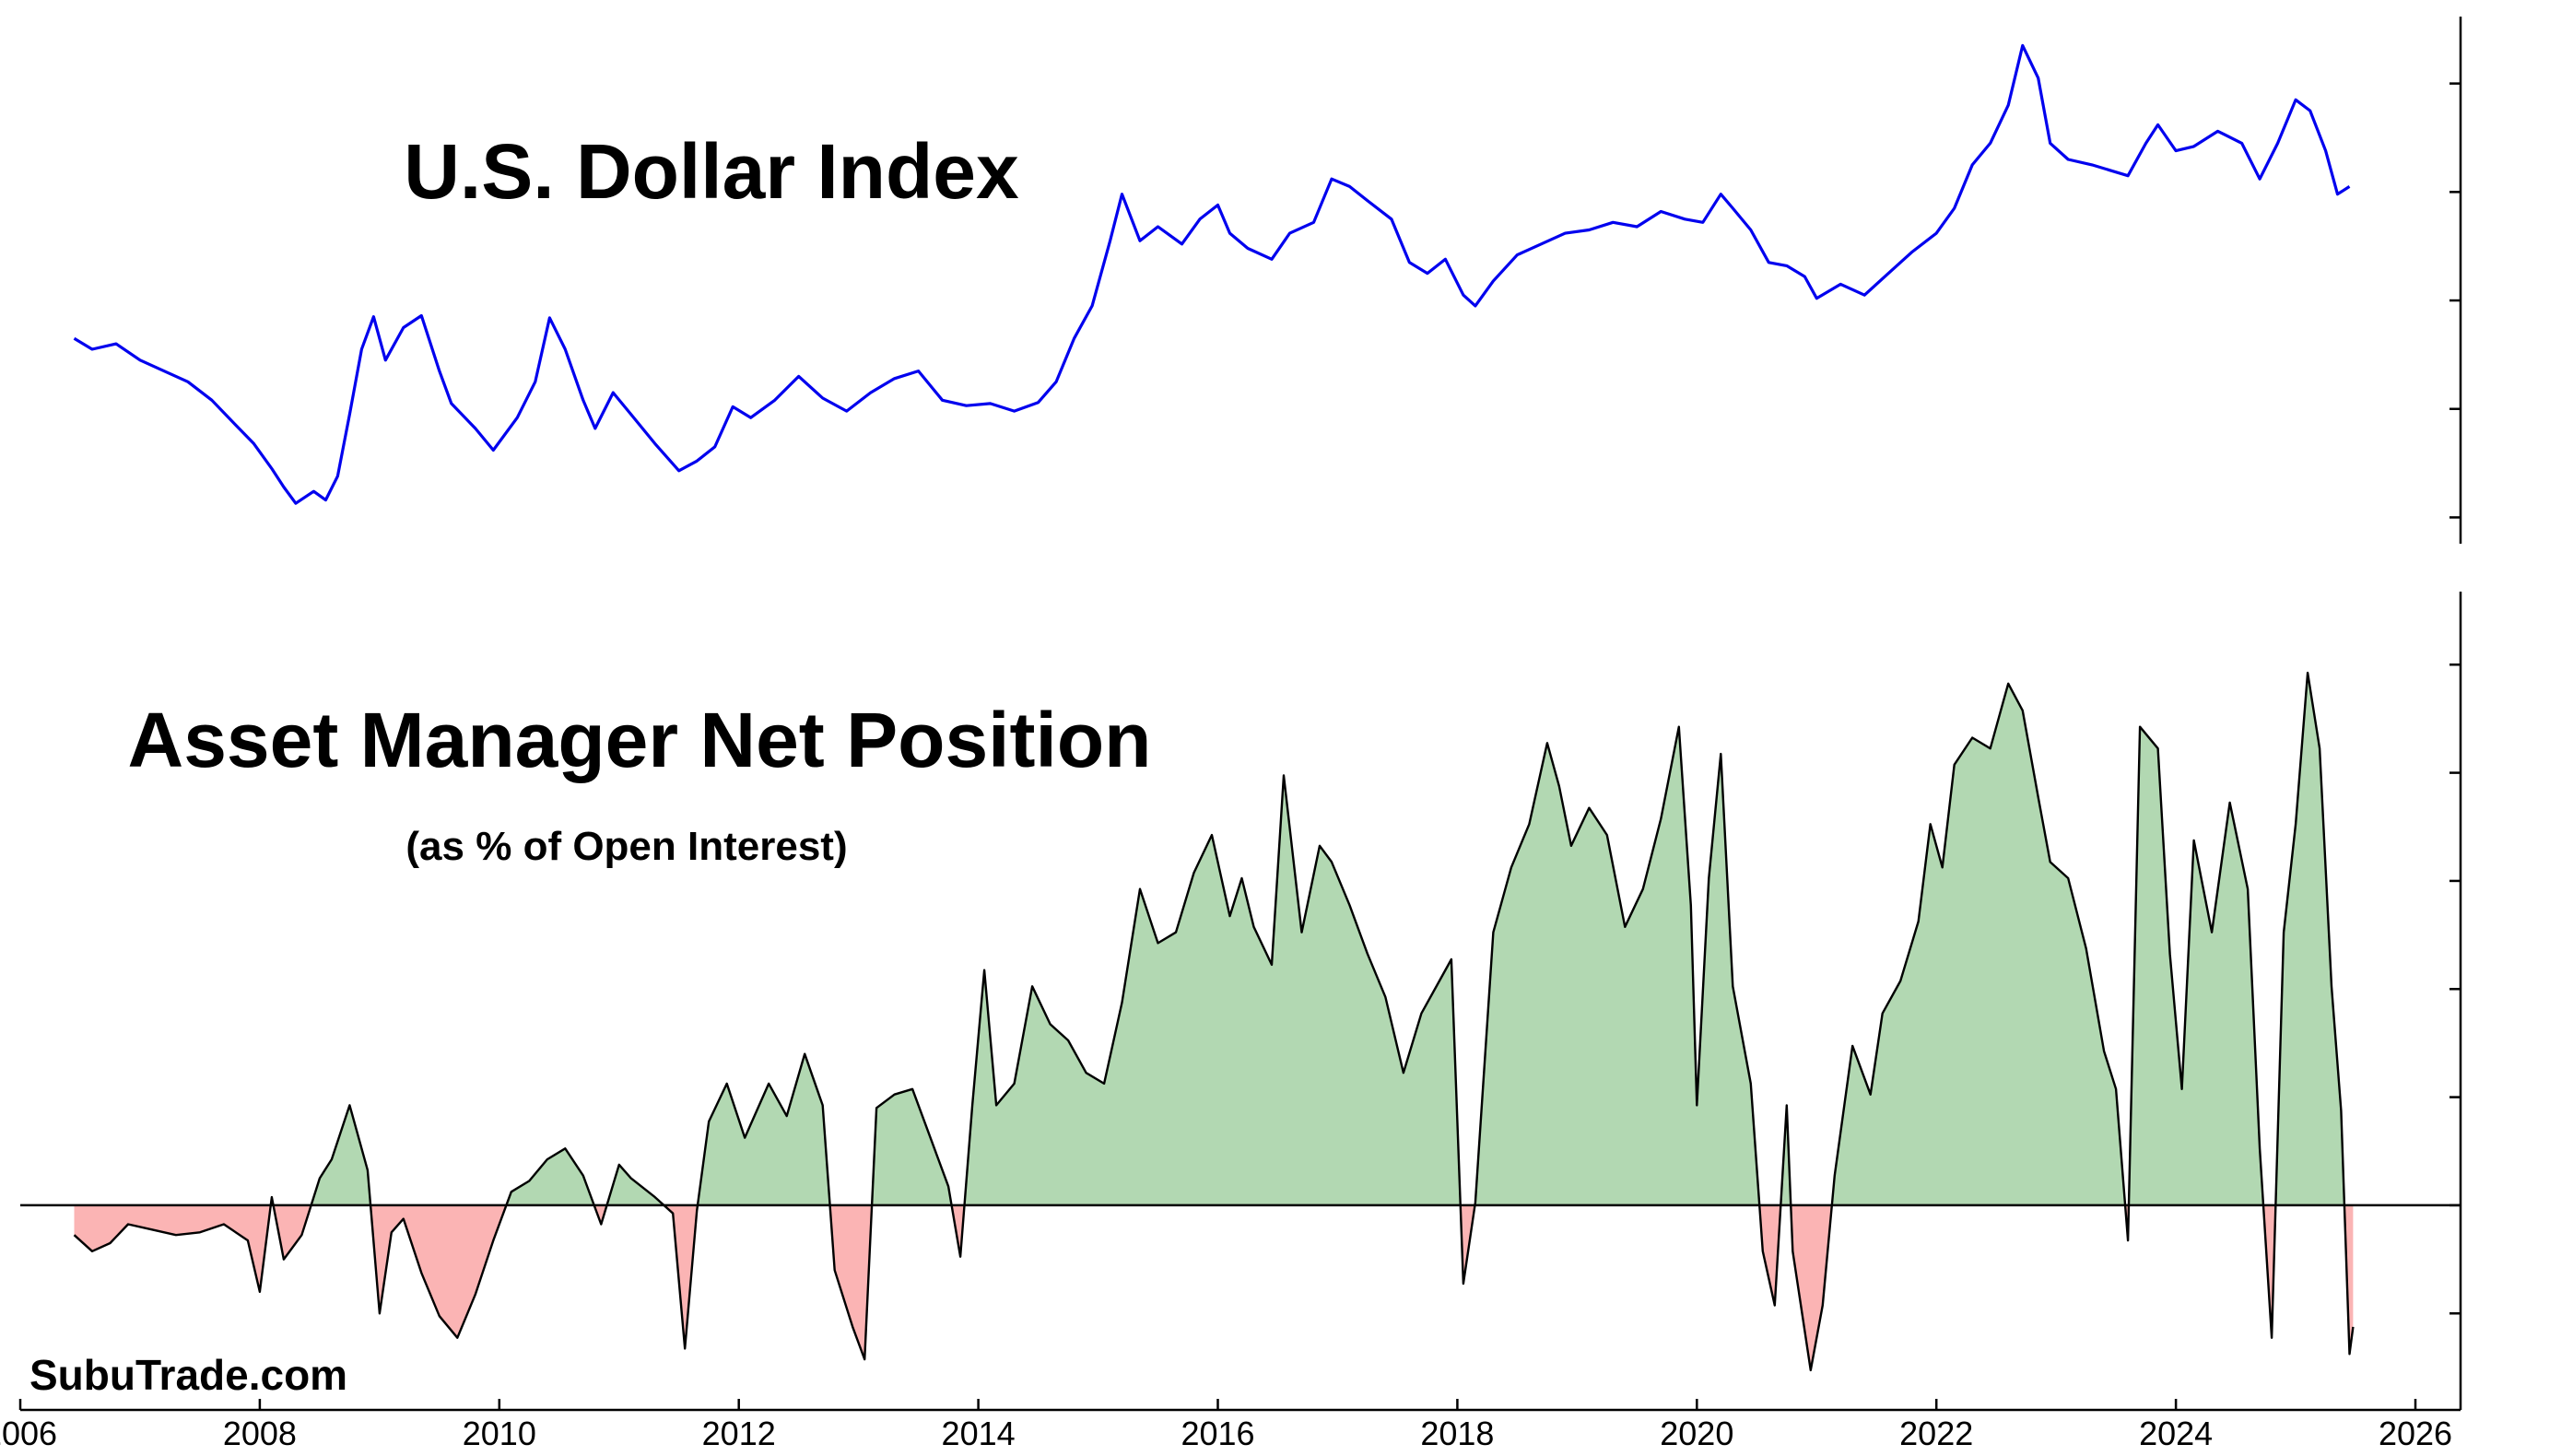 Image resolution: width=2561 pixels, height=1456 pixels. I want to click on x-tick-label: 2022, so click(1936, 1433).